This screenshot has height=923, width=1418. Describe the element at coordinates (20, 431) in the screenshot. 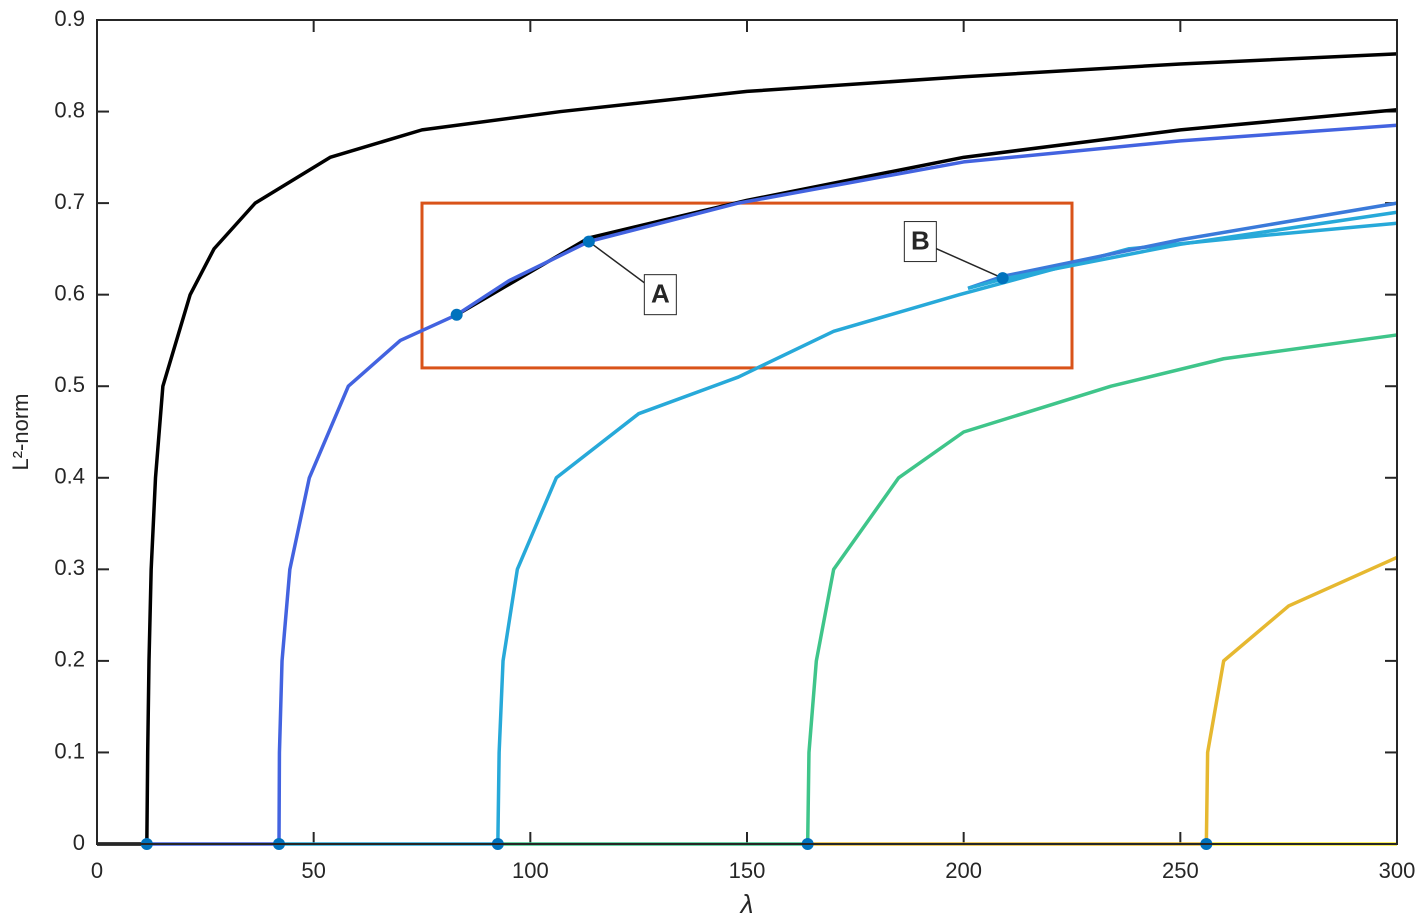

I see `y-axis-label: L²-norm` at that location.